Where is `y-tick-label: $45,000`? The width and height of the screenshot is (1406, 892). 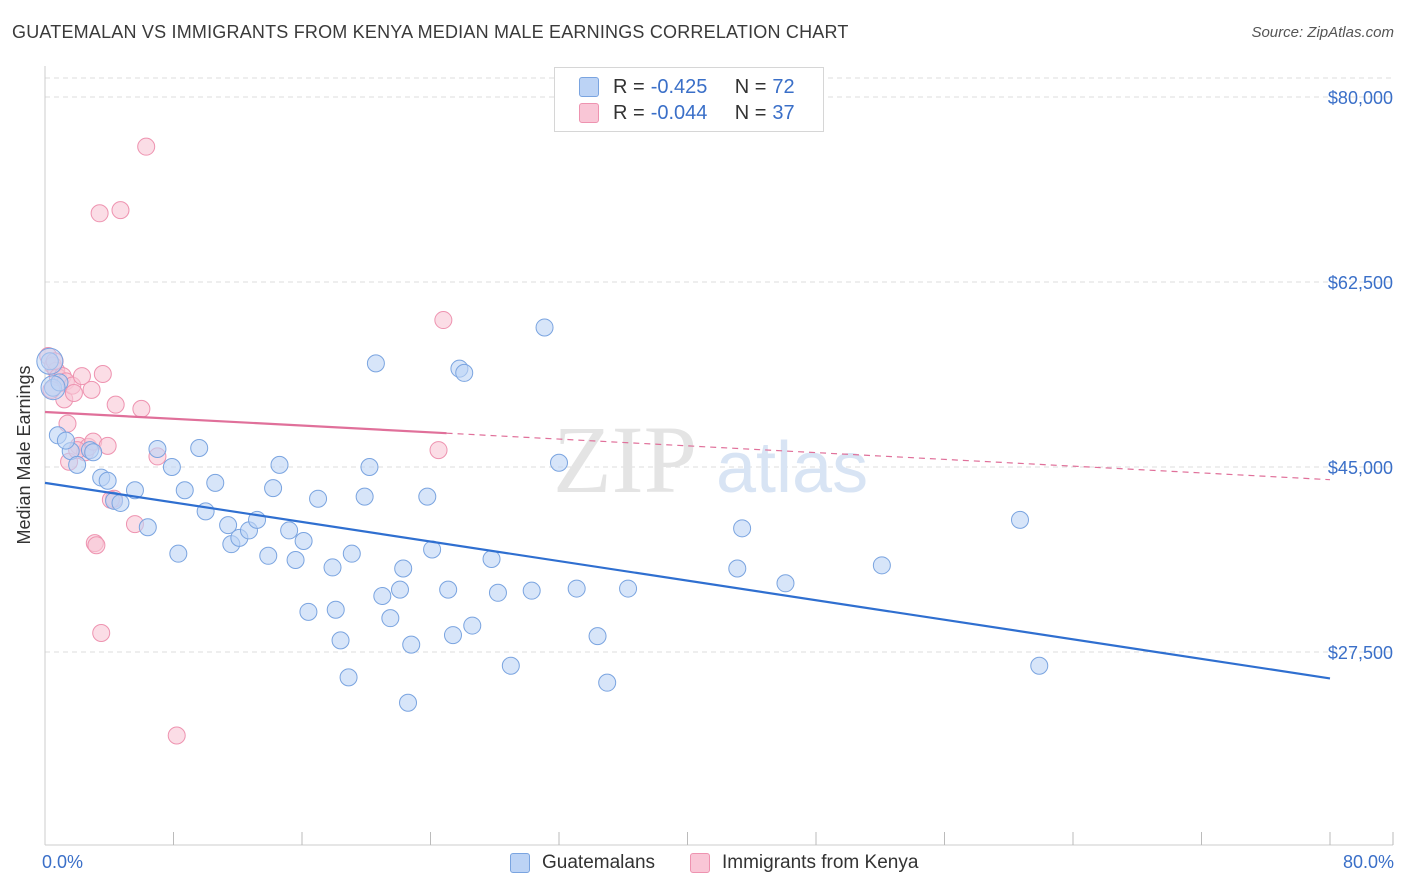 y-tick-label: $45,000 is located at coordinates (1360, 468).